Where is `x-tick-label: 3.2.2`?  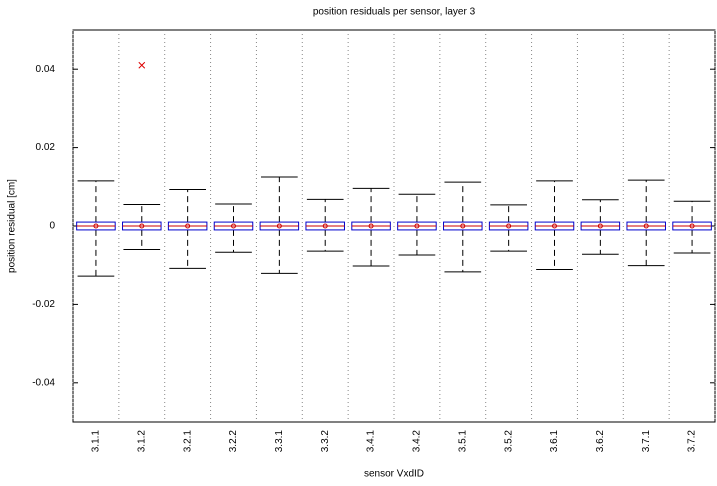
x-tick-label: 3.2.2 is located at coordinates (233, 441).